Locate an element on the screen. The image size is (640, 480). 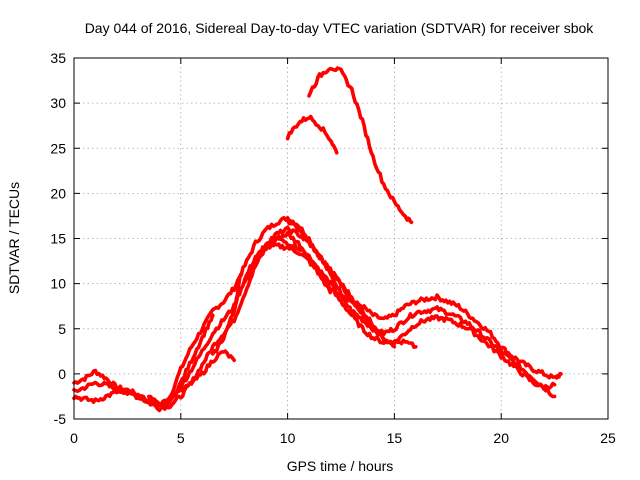
x-tick-label: 20 is located at coordinates (501, 438).